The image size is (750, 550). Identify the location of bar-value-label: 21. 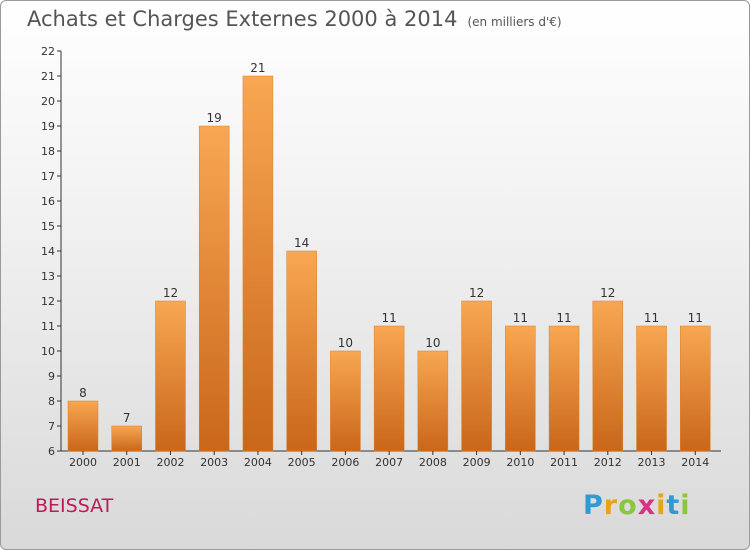
(257, 68).